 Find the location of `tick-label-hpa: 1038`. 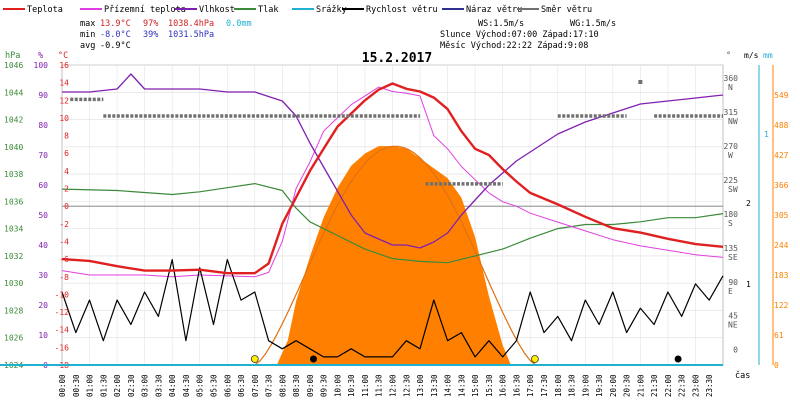

tick-label-hpa: 1038 is located at coordinates (13, 174).